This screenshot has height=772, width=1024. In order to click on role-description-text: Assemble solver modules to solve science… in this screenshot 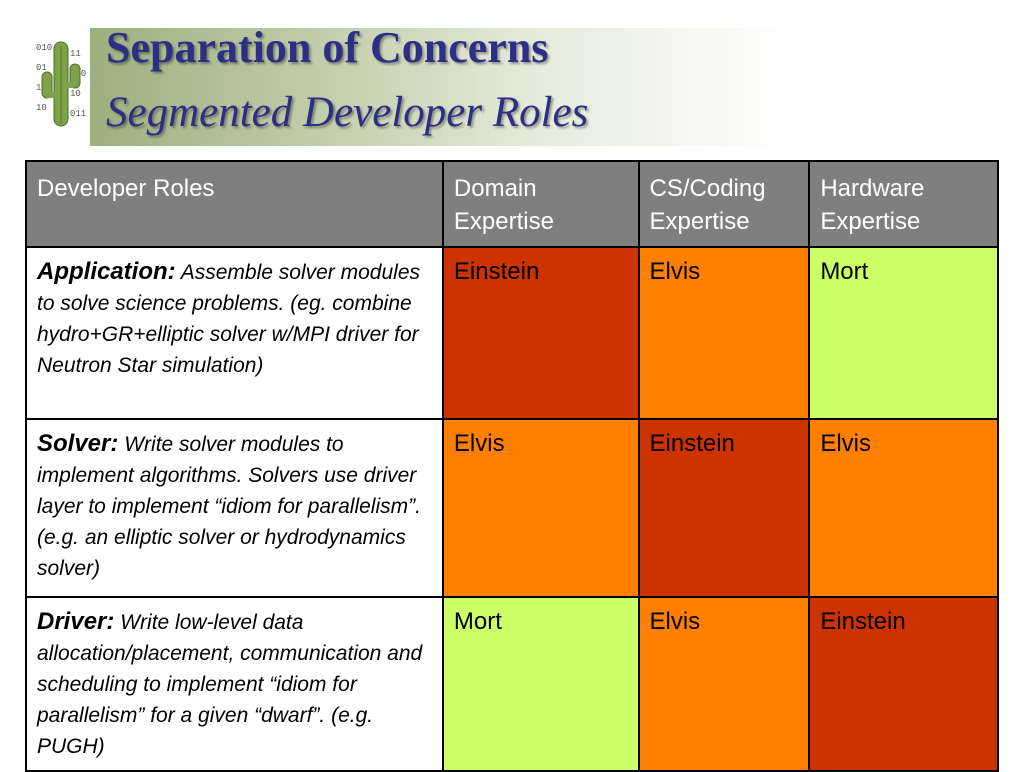, I will do `click(228, 319)`.